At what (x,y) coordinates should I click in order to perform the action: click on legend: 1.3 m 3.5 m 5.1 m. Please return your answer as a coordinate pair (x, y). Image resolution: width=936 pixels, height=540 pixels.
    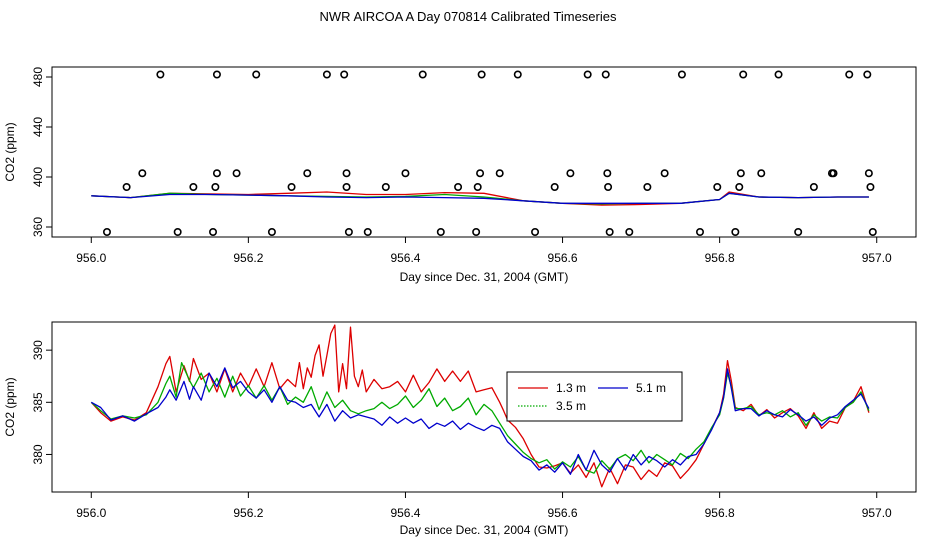
    Looking at the image, I should click on (594, 396).